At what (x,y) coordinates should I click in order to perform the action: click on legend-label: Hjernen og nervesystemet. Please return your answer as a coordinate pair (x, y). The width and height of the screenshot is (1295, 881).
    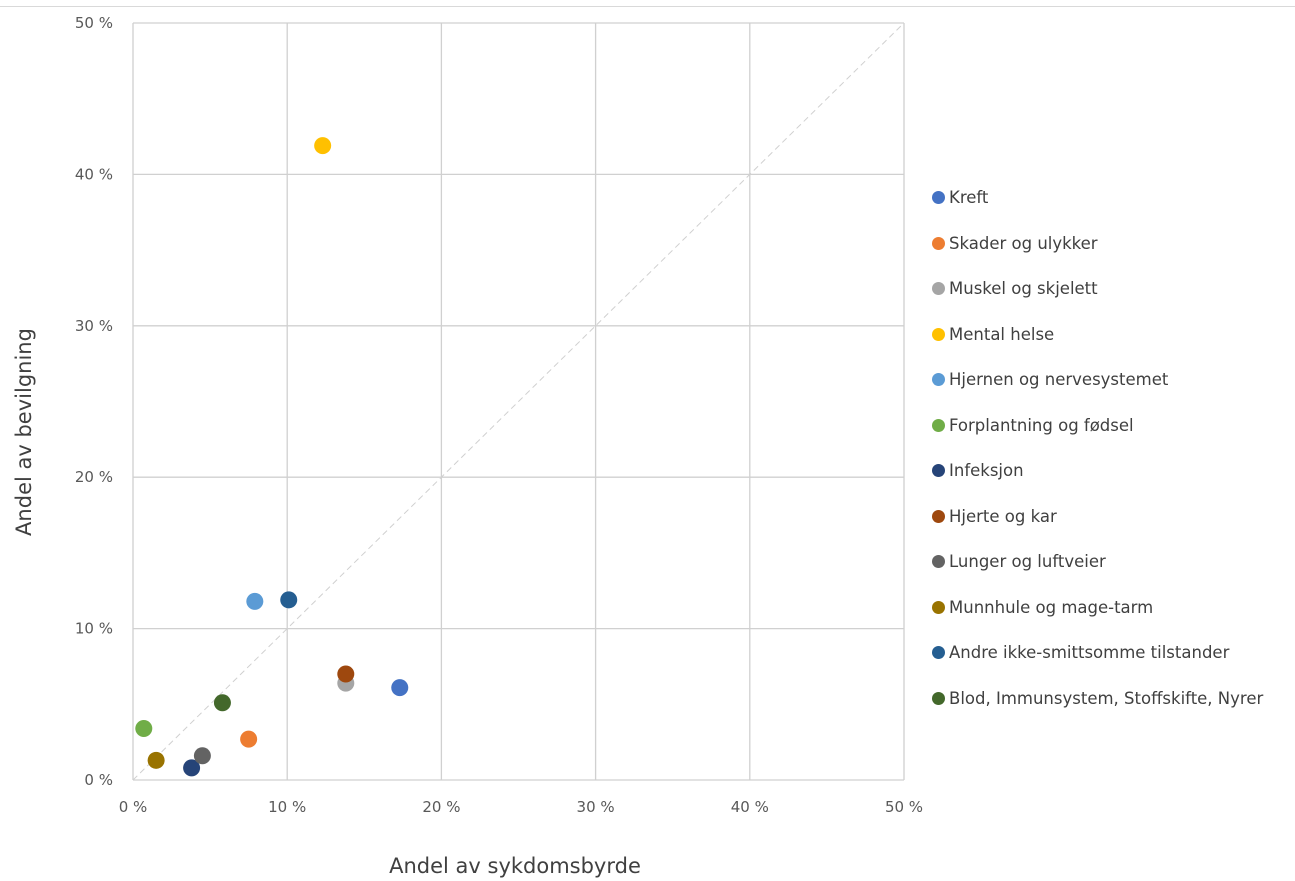
    Looking at the image, I should click on (1059, 380).